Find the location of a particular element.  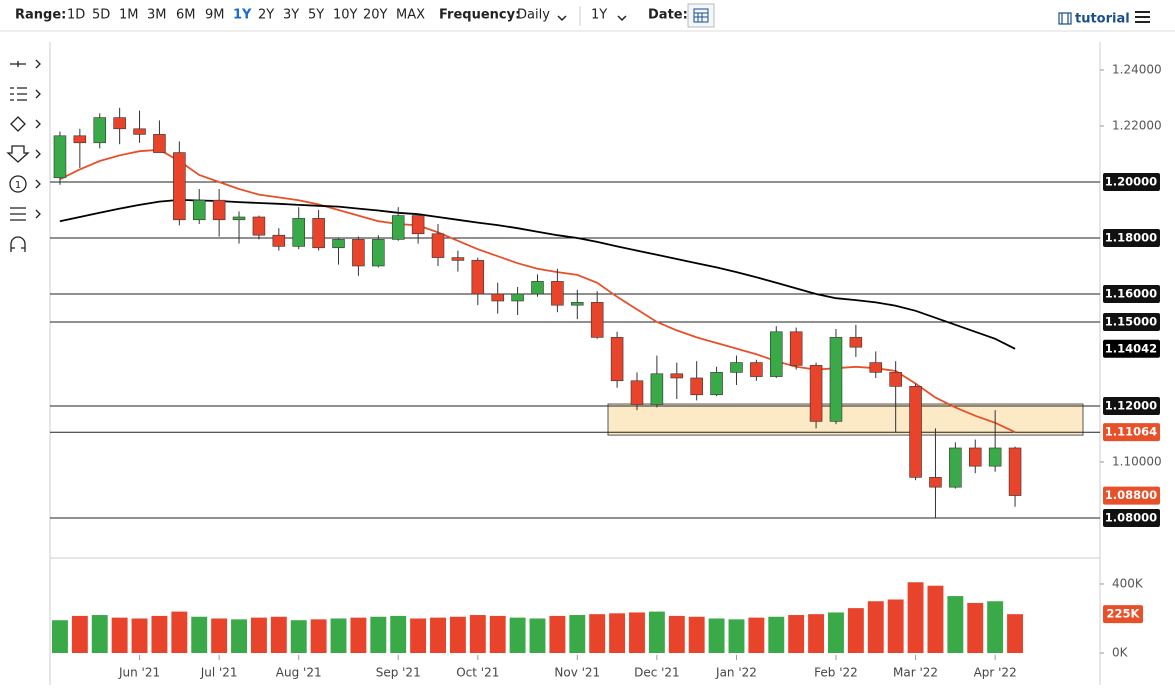

range-button: 10Y is located at coordinates (345, 15).